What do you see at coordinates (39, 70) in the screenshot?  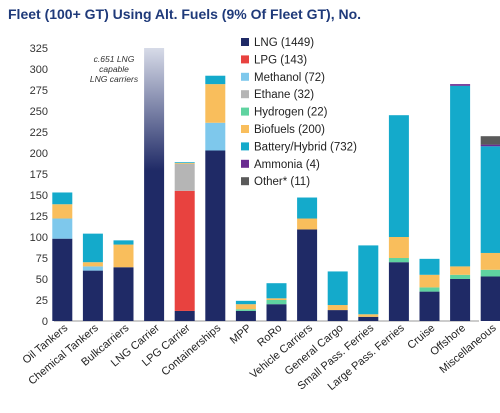 I see `y-tick-label: 300` at bounding box center [39, 70].